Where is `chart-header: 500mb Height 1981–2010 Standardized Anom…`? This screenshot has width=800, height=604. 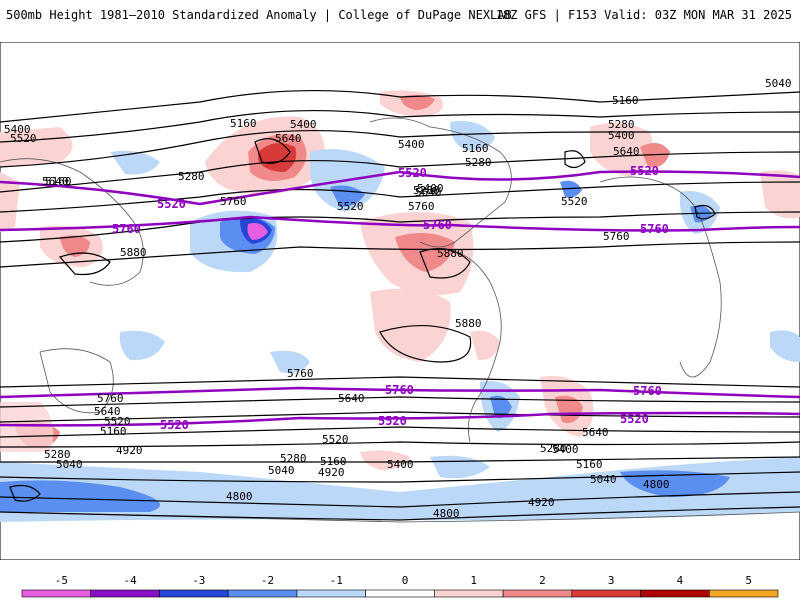
chart-header: 500mb Height 1981–2010 Standardized Anom… is located at coordinates (400, 15).